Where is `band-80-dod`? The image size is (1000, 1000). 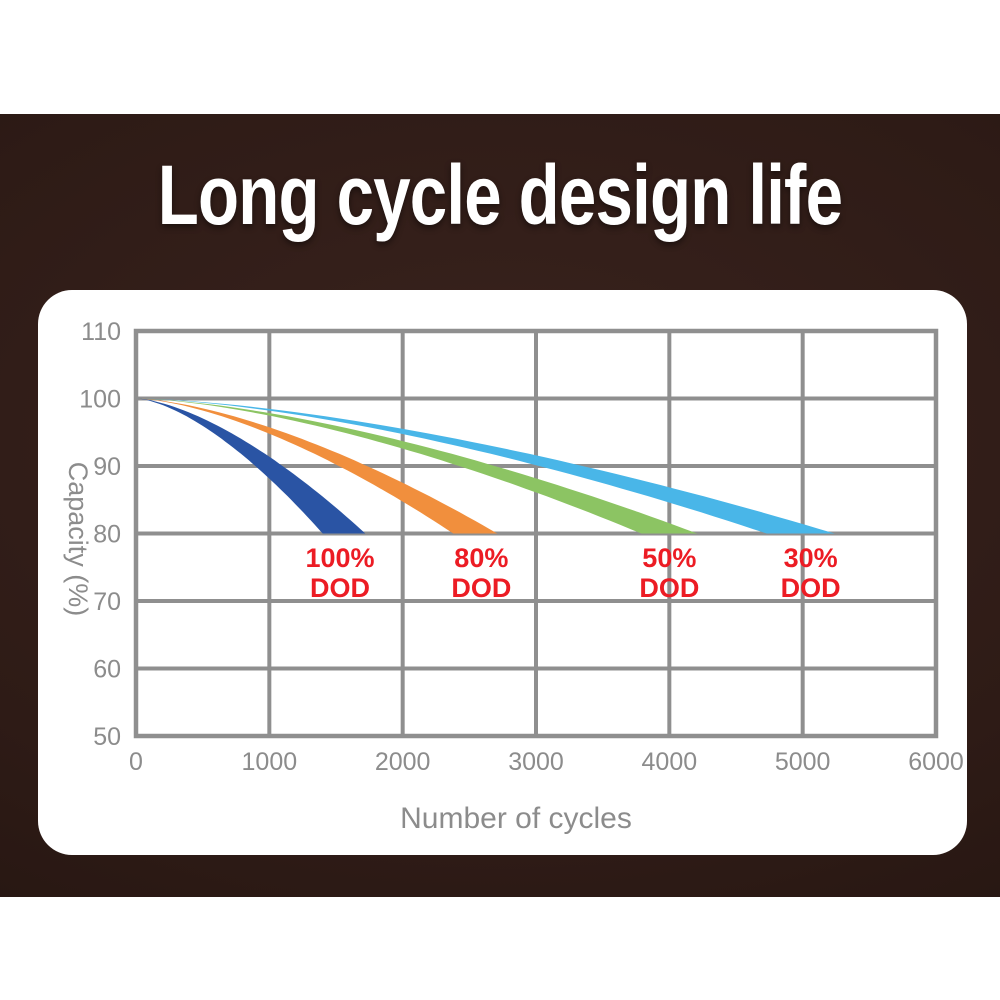 band-80-dod is located at coordinates (317, 466).